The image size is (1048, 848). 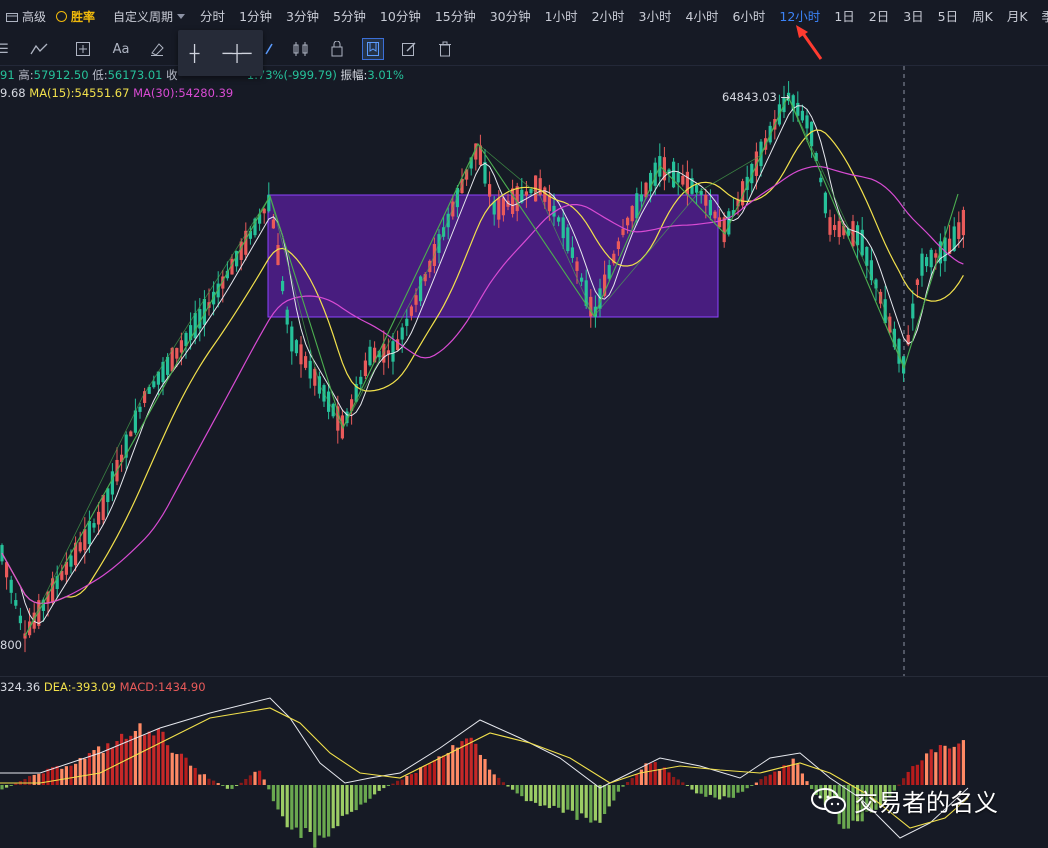 What do you see at coordinates (83, 49) in the screenshot?
I see `crosshair-box-icon` at bounding box center [83, 49].